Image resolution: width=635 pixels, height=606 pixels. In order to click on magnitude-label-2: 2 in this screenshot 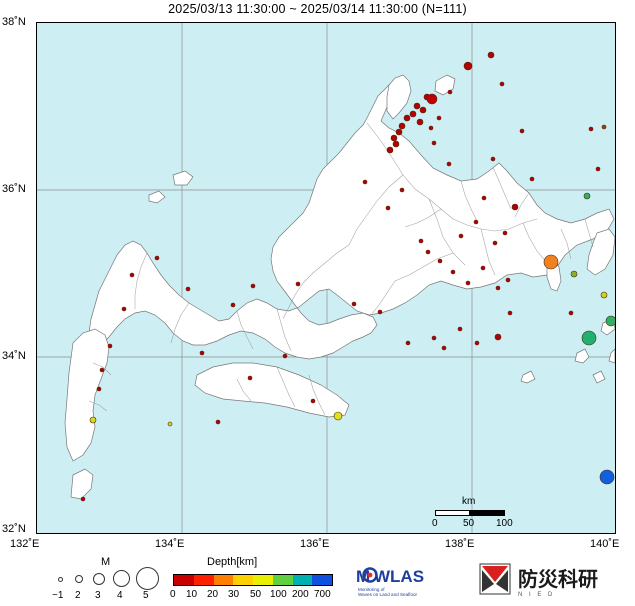, I will do `click(78, 595)`.